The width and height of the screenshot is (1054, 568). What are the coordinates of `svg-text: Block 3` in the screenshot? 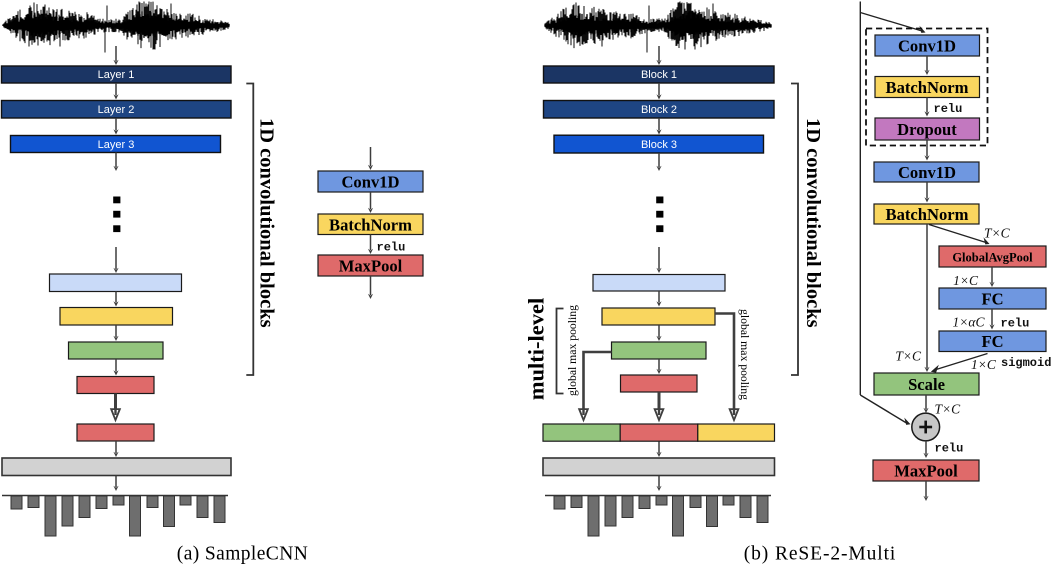 It's located at (659, 145).